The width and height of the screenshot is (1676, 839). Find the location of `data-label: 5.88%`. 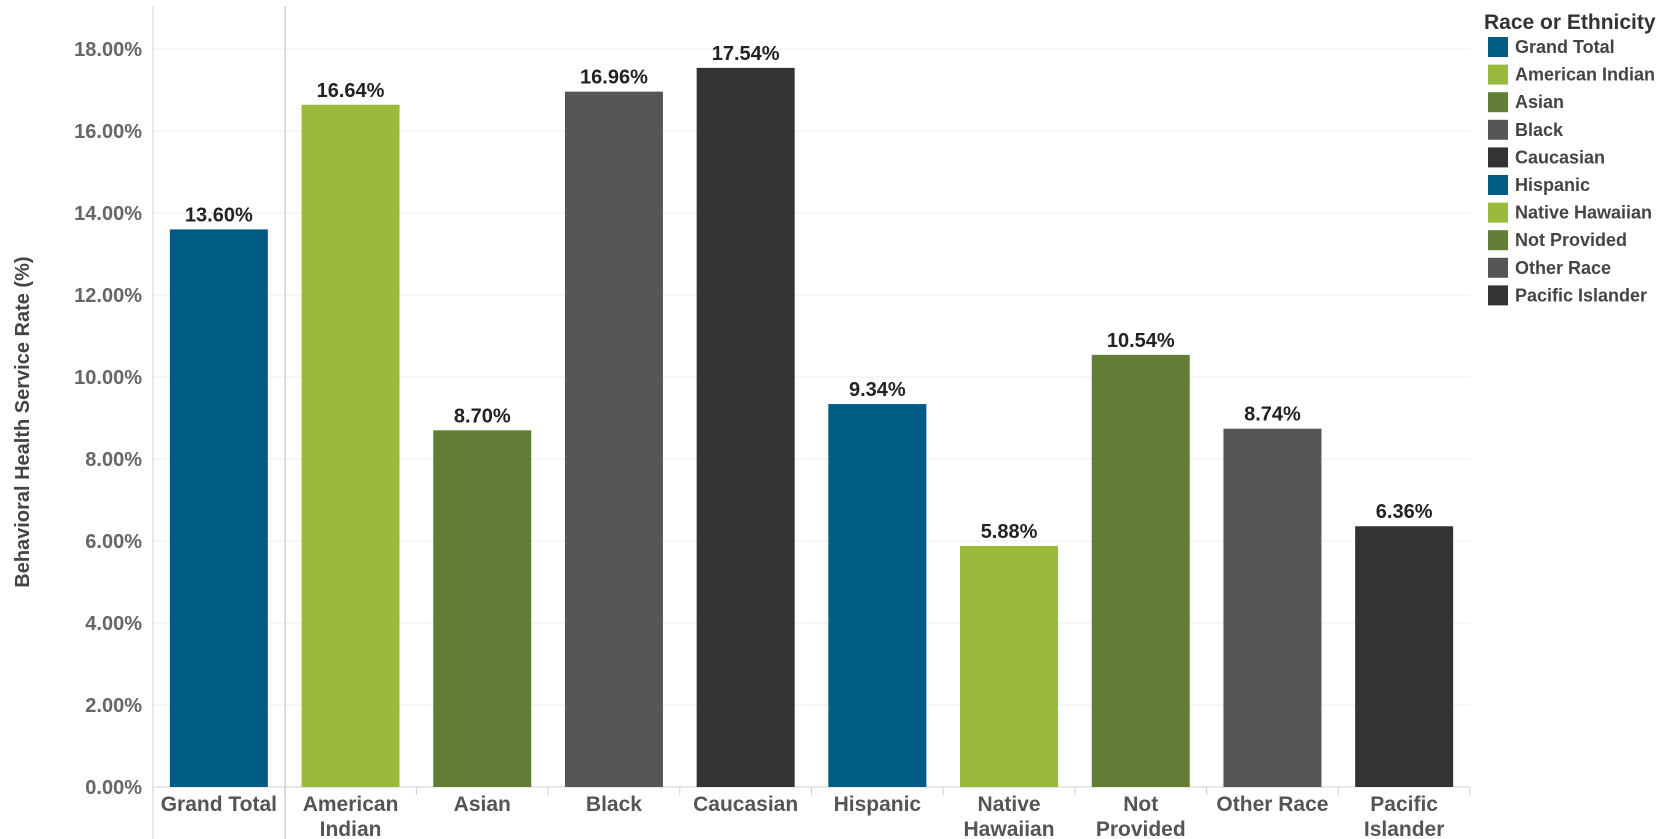

data-label: 5.88% is located at coordinates (1009, 532).